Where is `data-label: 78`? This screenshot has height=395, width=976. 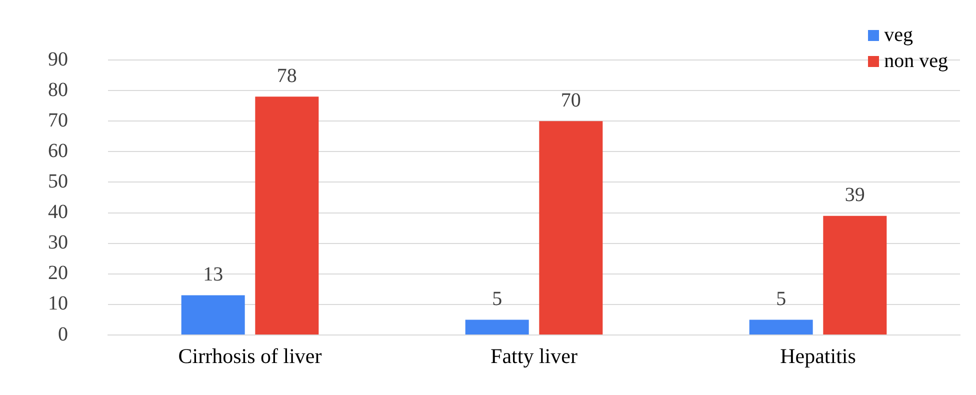 data-label: 78 is located at coordinates (286, 75).